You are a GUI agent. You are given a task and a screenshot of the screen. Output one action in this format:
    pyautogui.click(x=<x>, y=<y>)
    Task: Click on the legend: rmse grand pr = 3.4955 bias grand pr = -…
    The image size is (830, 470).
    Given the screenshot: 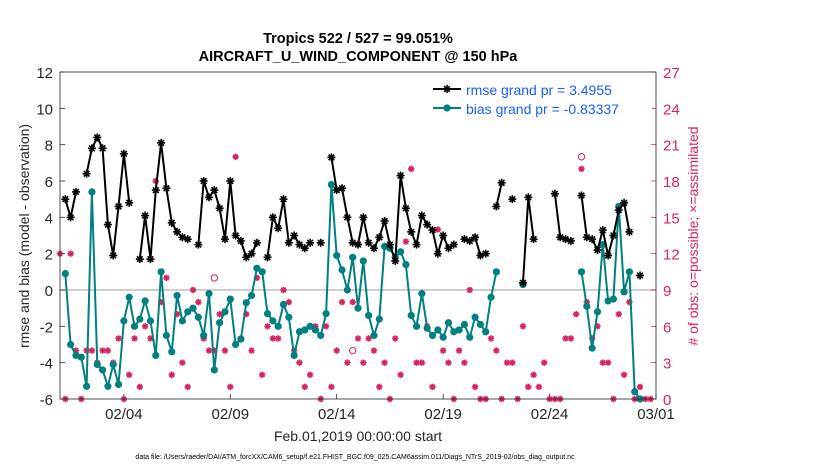 What is the action you would take?
    pyautogui.click(x=537, y=99)
    